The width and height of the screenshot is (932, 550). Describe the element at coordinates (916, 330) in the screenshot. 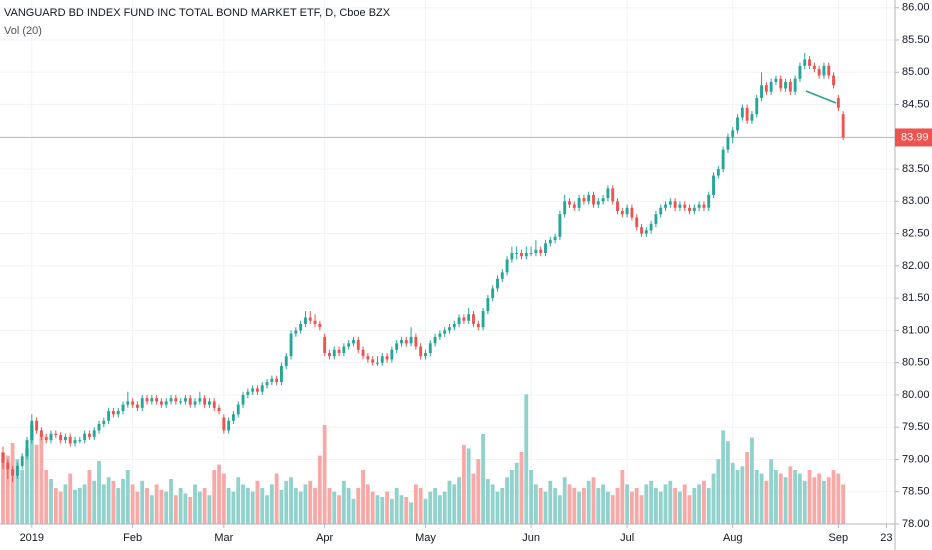

I see `y-tick-label: 81.00` at that location.